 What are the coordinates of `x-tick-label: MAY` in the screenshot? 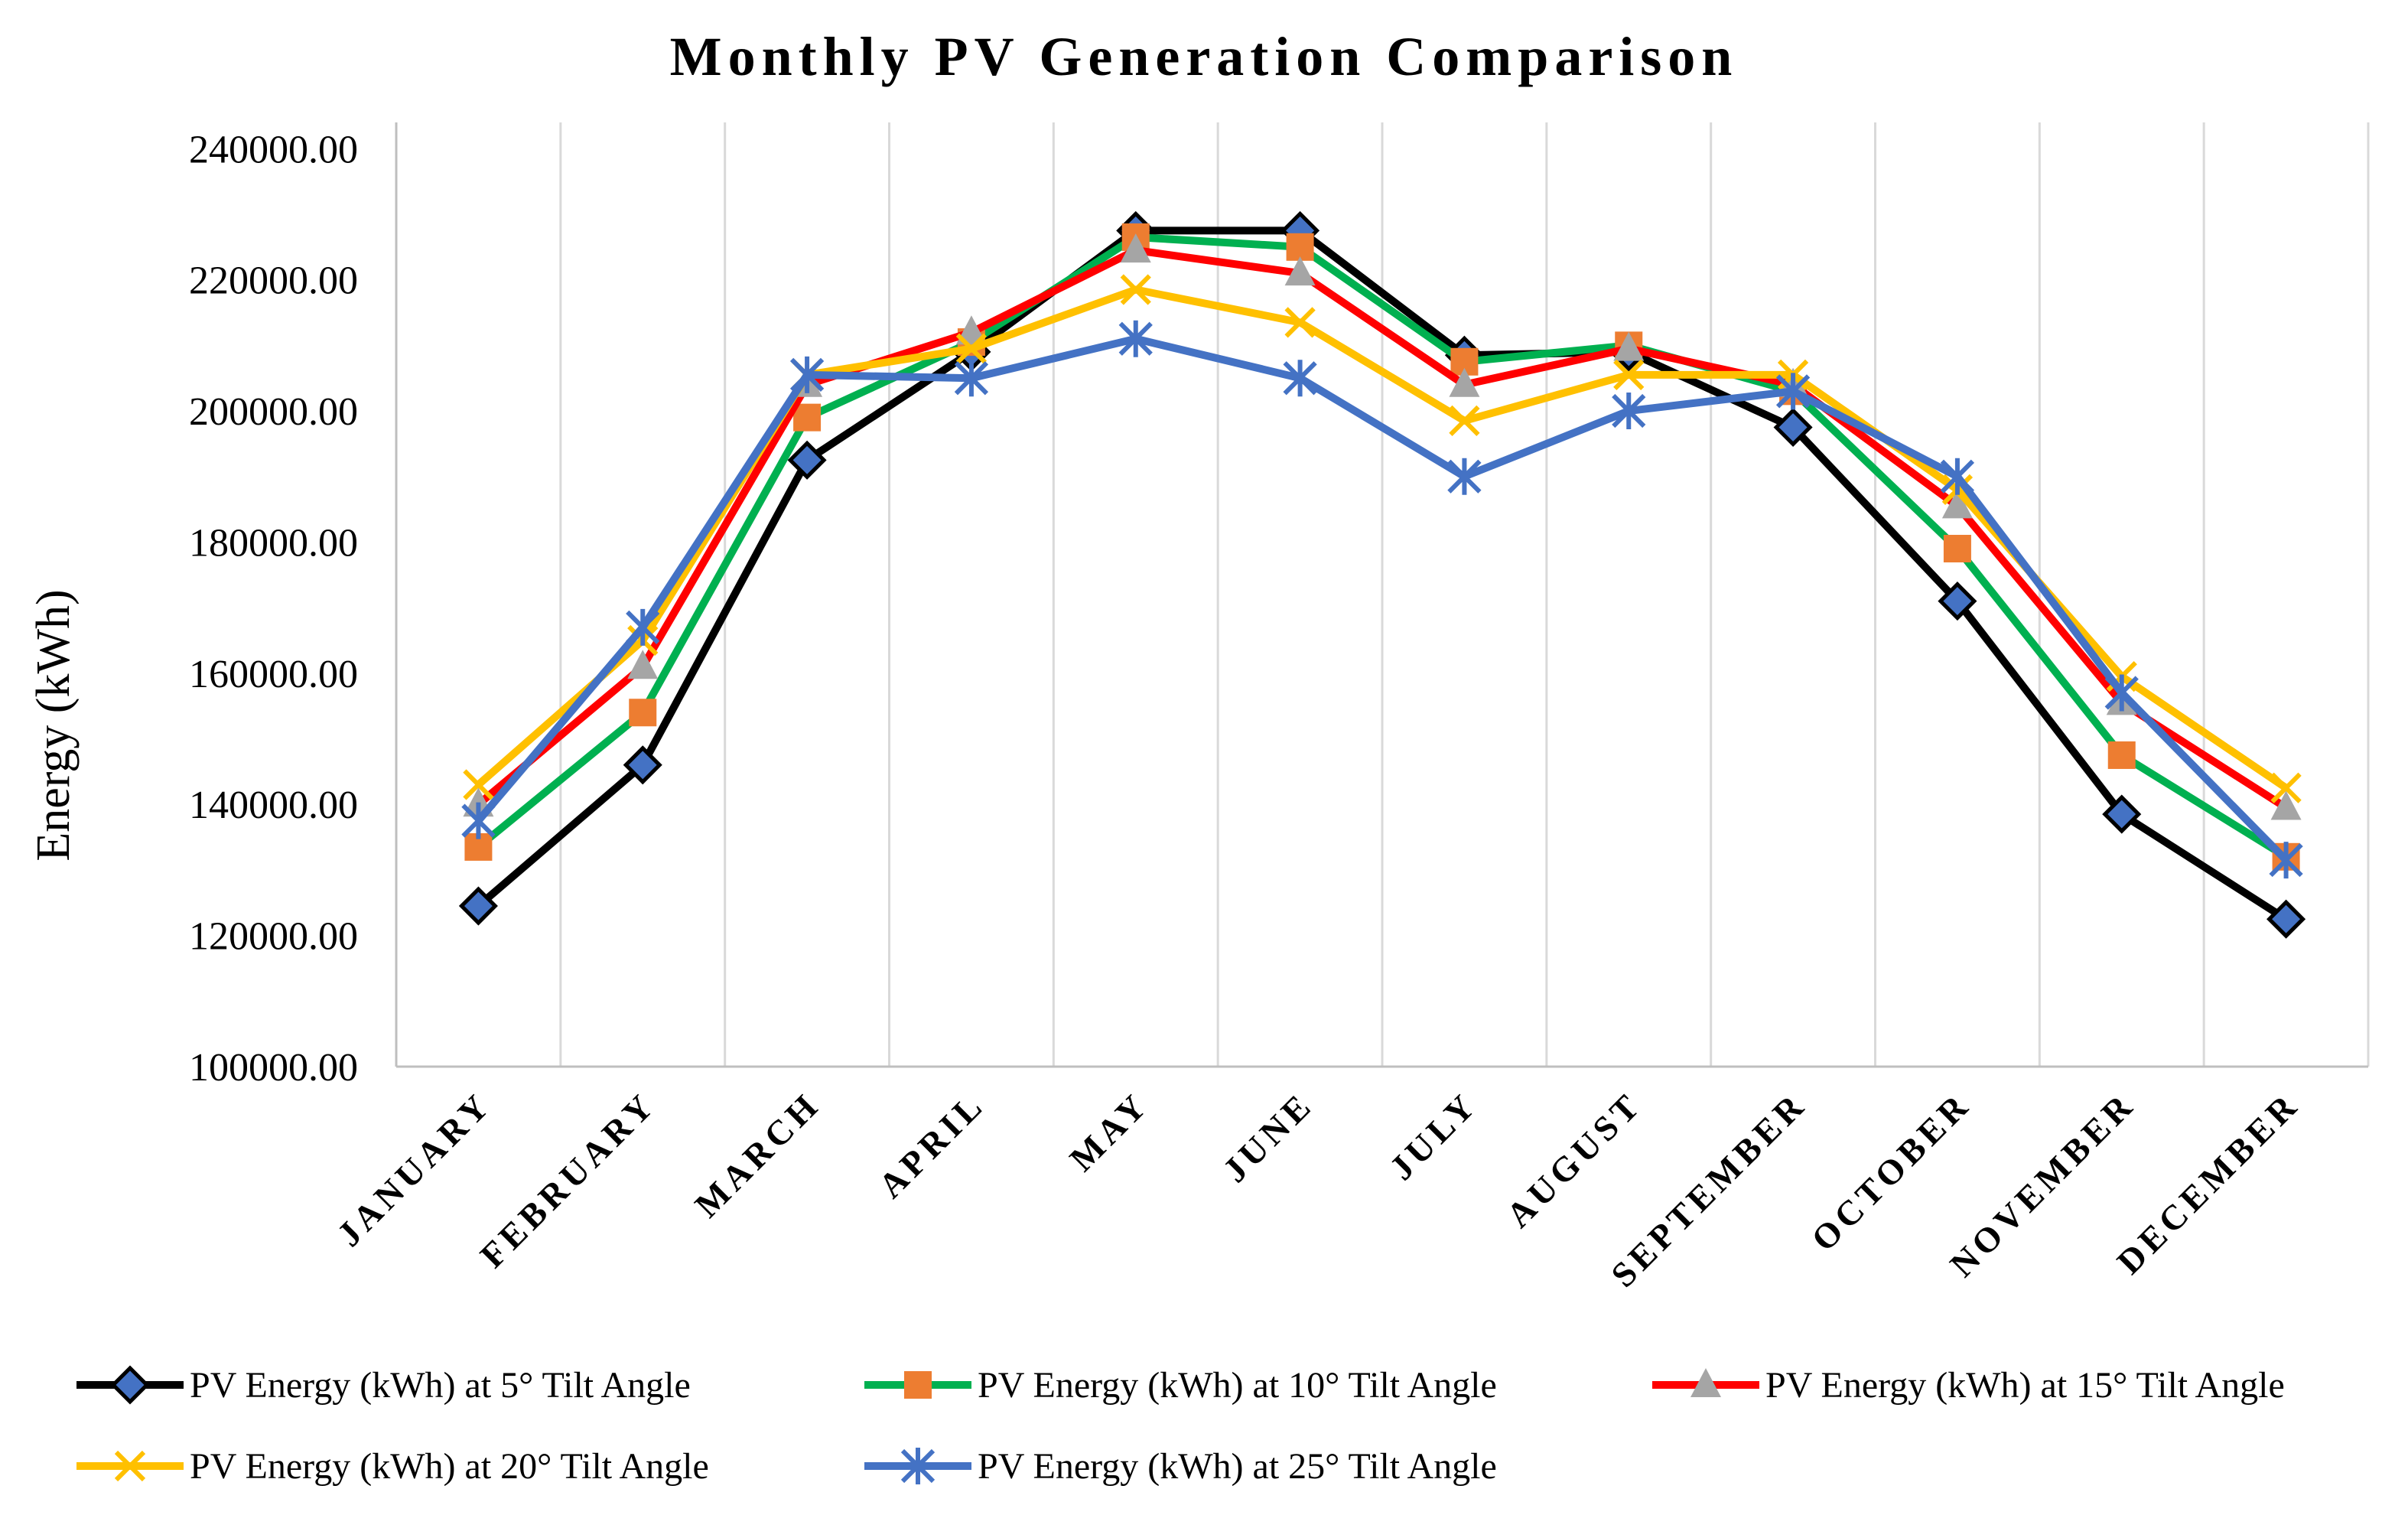 It's located at (1109, 1131).